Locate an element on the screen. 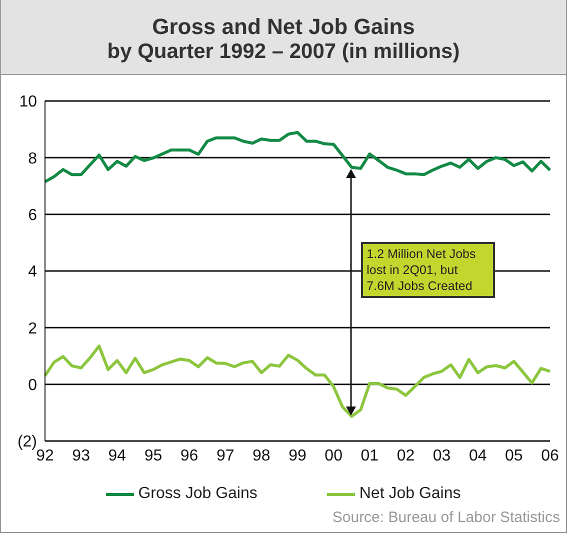  x-tick-label: 01 is located at coordinates (369, 455).